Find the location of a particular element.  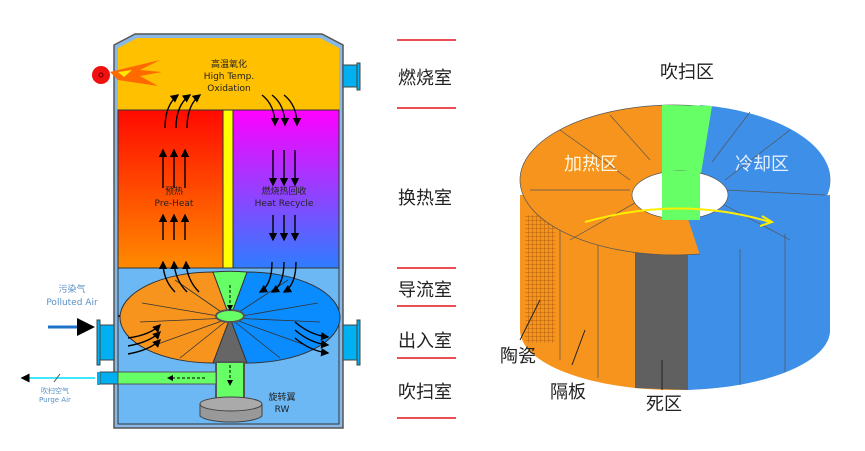

preheat-cn: 预热 is located at coordinates (174, 191).